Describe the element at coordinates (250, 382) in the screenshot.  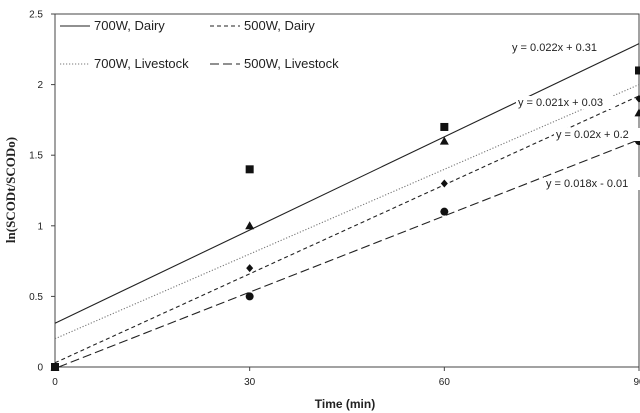
I see `x-tick-label: 30` at that location.